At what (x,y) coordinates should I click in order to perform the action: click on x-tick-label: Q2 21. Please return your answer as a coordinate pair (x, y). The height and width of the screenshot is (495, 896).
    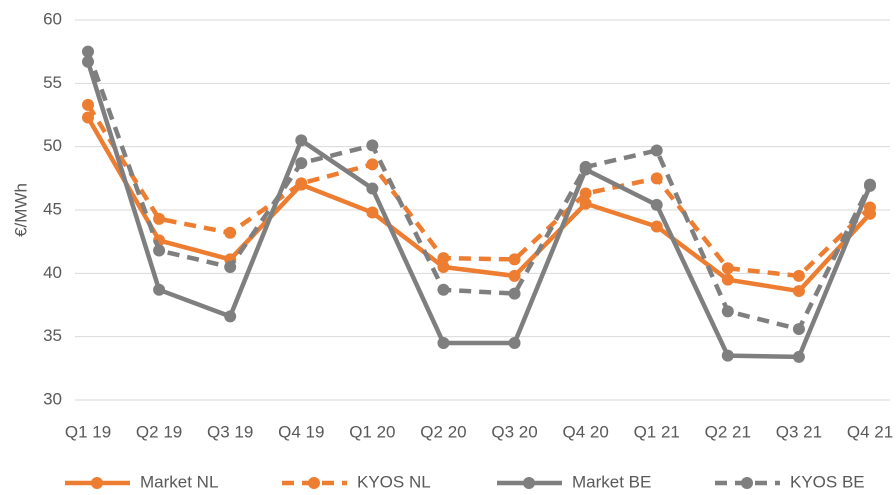
    Looking at the image, I should click on (728, 431).